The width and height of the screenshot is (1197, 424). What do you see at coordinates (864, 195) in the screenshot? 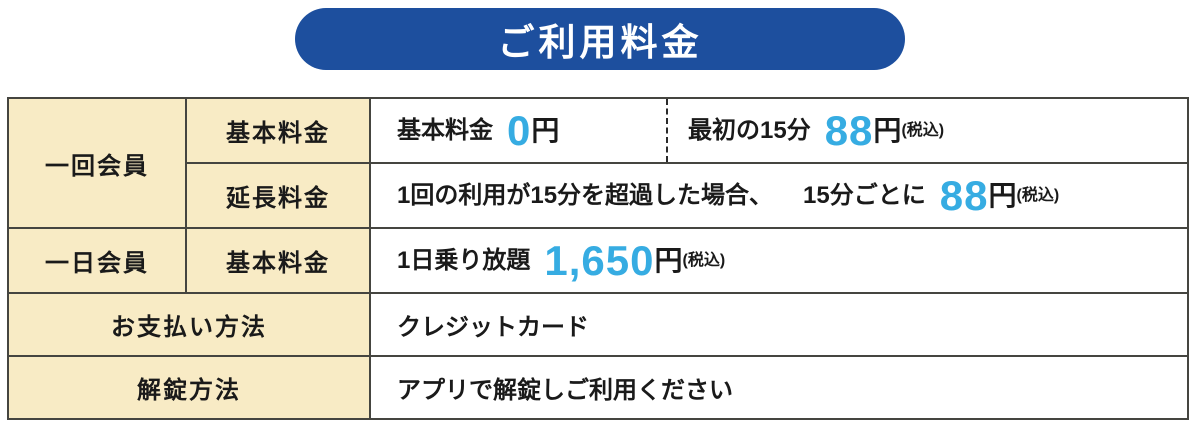
I see `extension-per-label: 15分ごとに` at bounding box center [864, 195].